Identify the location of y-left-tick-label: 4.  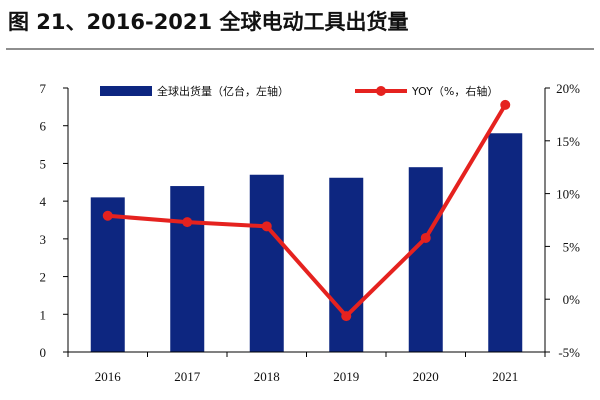
(43, 201).